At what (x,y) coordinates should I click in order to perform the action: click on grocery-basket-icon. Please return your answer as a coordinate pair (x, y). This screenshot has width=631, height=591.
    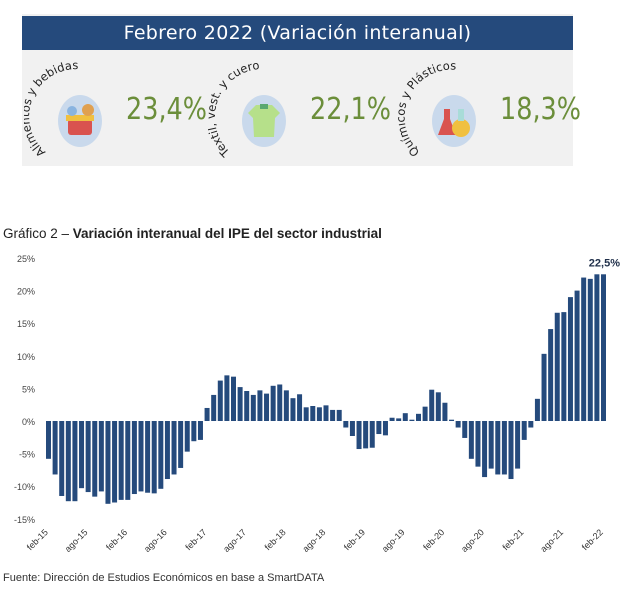
    Looking at the image, I should click on (80, 121).